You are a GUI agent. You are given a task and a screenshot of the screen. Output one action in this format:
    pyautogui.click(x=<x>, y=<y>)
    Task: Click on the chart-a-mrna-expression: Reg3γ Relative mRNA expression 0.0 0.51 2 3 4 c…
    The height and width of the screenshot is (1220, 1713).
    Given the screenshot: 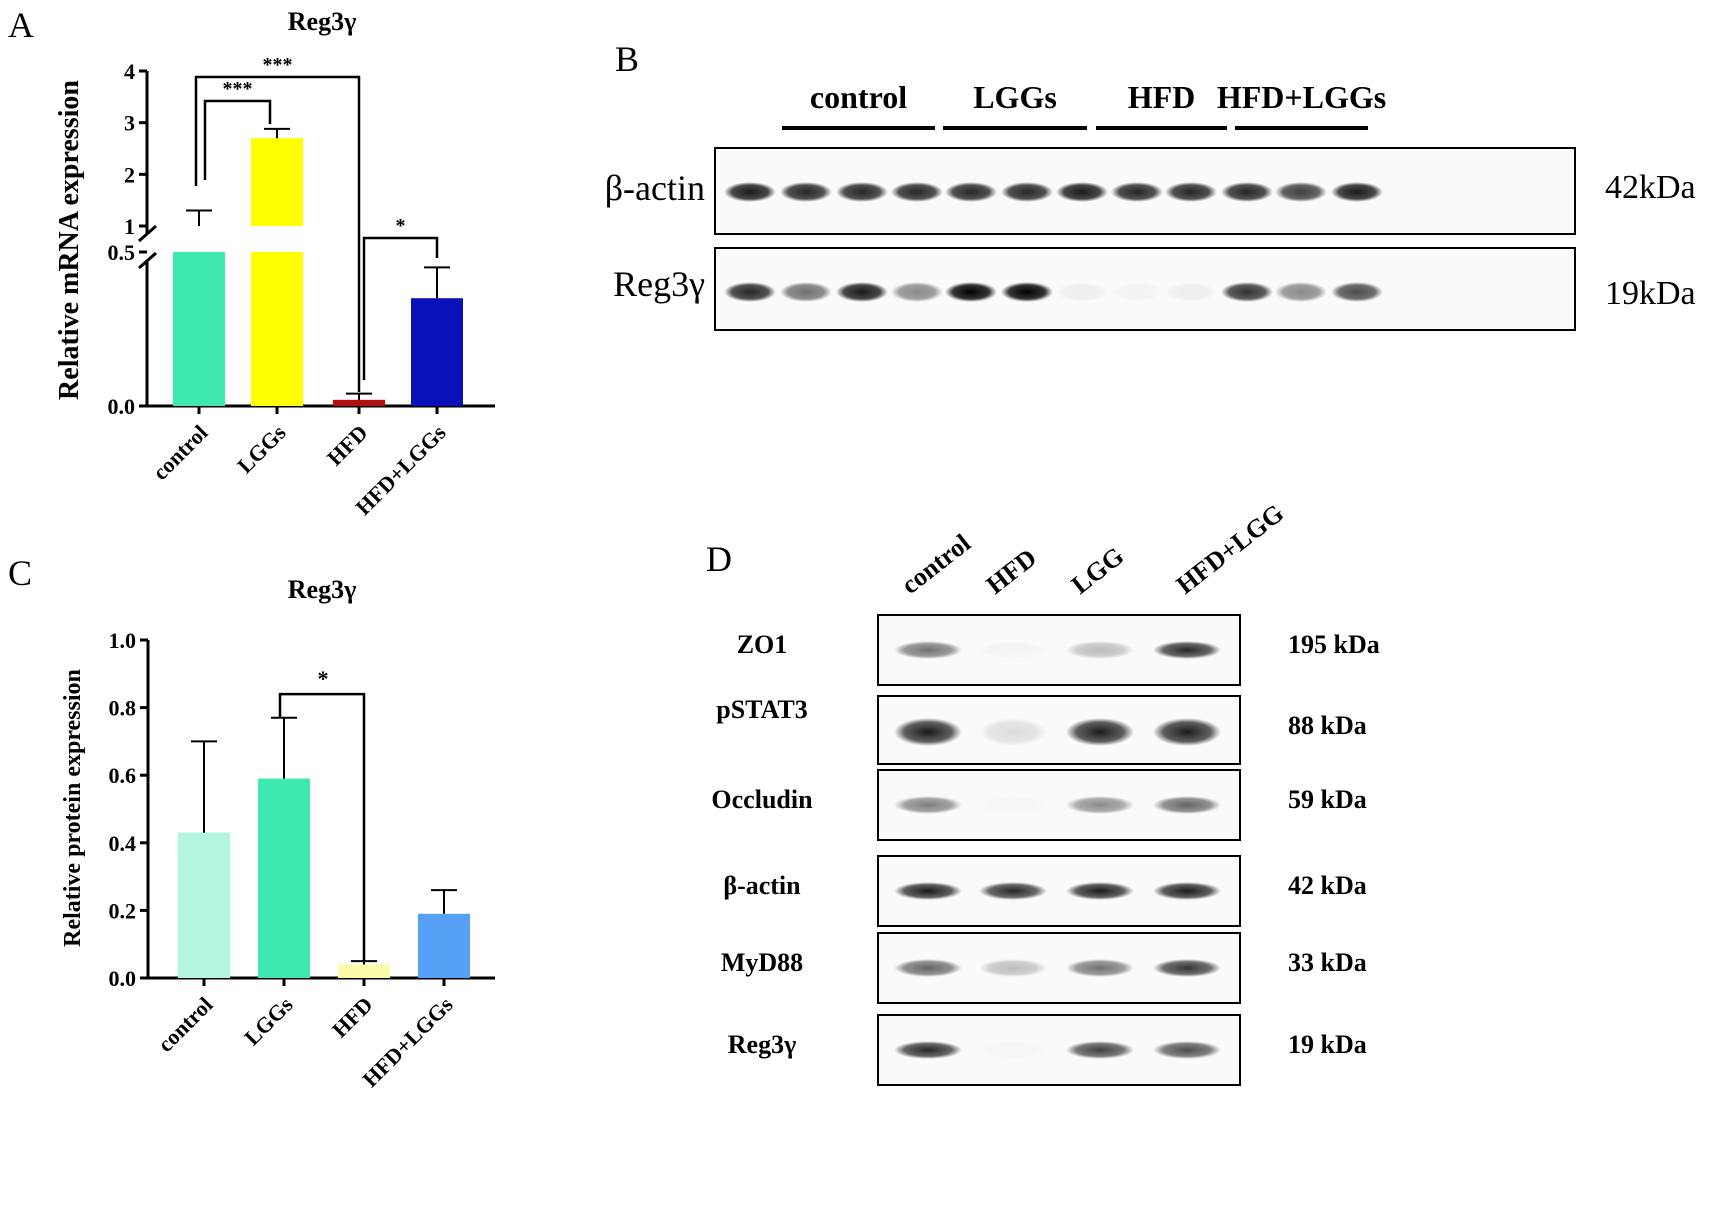 What is the action you would take?
    pyautogui.click(x=274, y=263)
    